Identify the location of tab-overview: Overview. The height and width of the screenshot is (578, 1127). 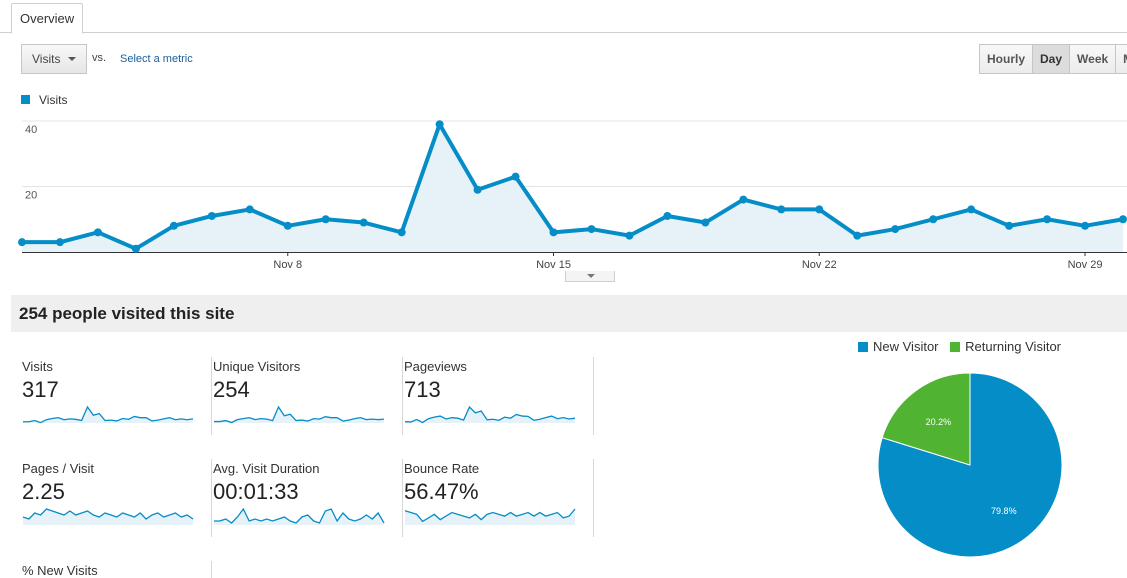
(47, 18).